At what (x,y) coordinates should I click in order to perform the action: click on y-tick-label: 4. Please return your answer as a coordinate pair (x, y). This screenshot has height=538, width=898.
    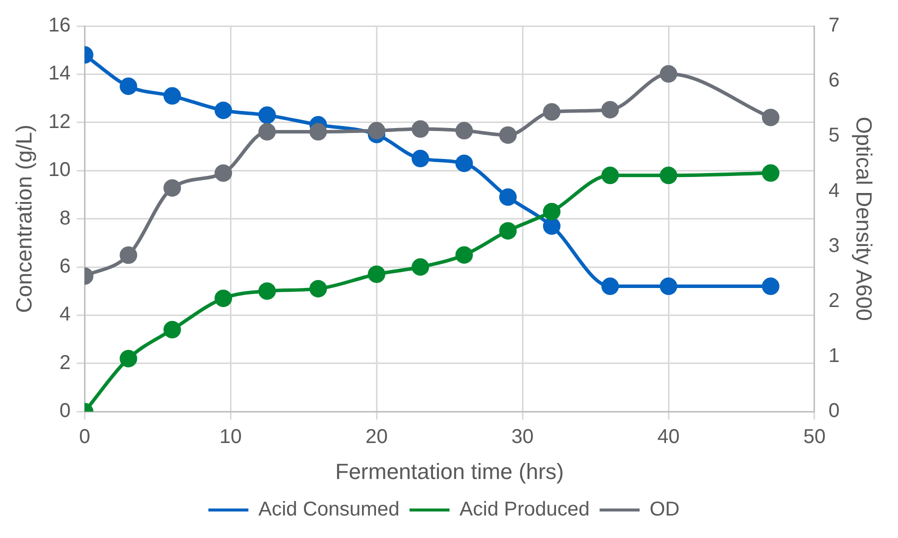
    Looking at the image, I should click on (65, 315).